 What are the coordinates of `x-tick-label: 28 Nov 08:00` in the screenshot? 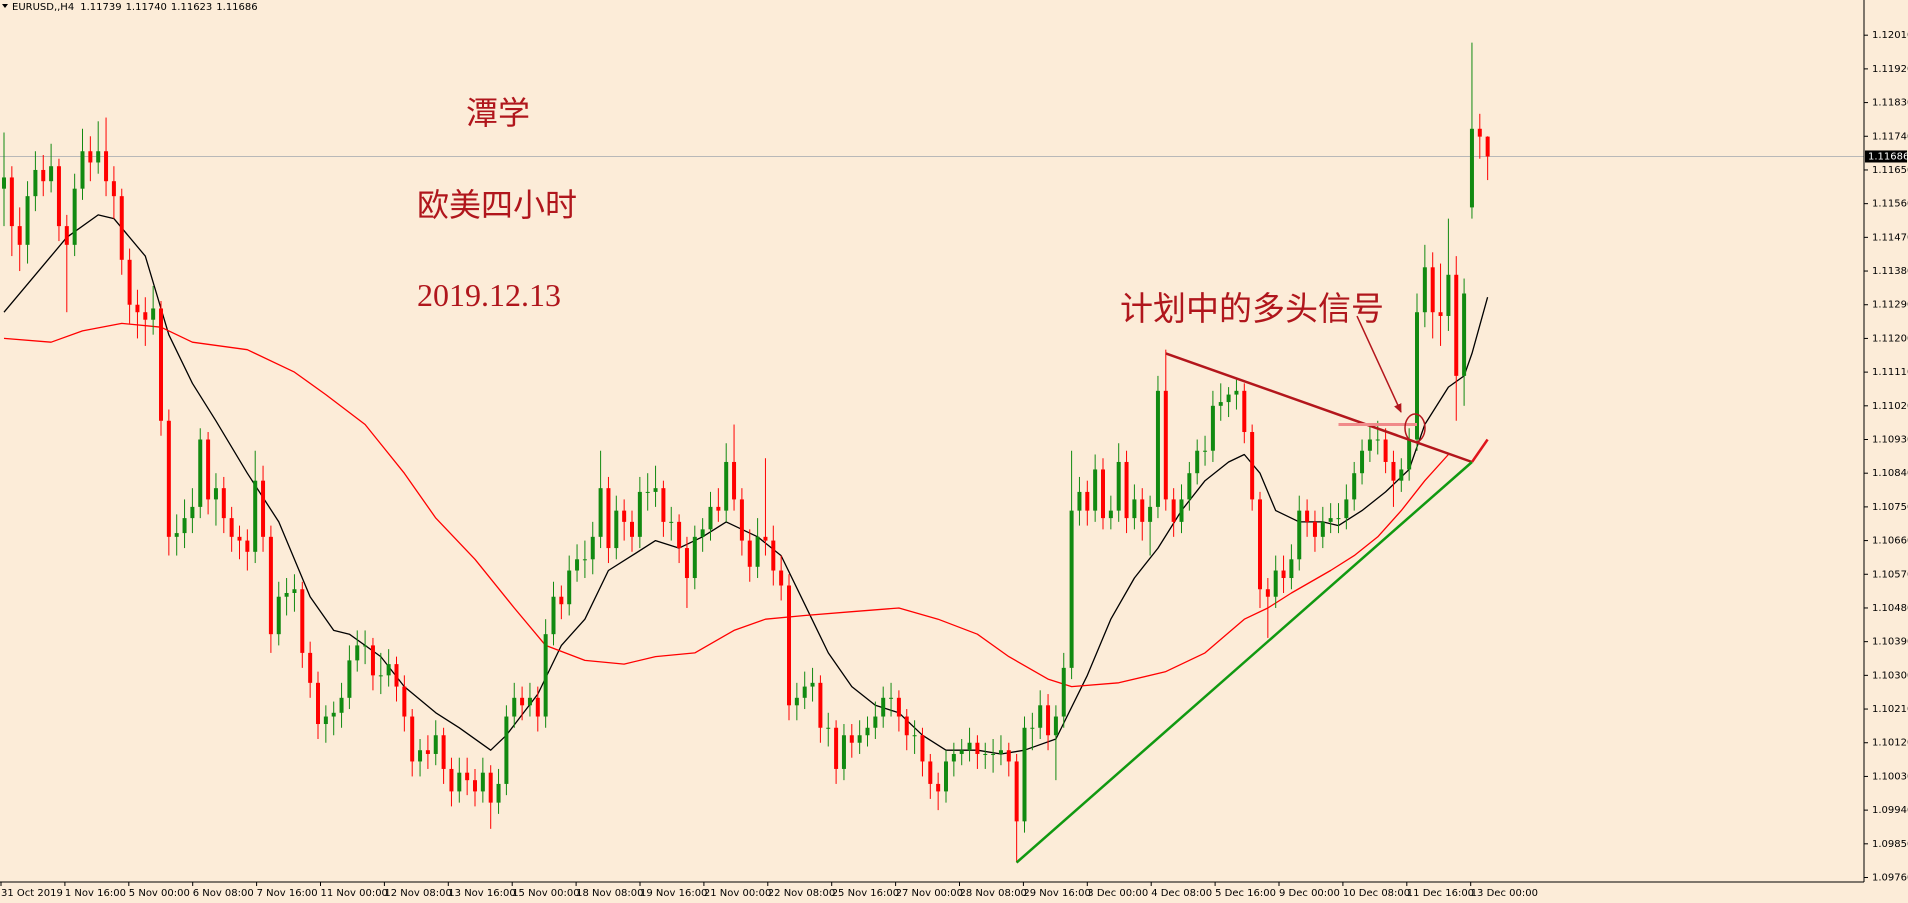 It's located at (993, 893).